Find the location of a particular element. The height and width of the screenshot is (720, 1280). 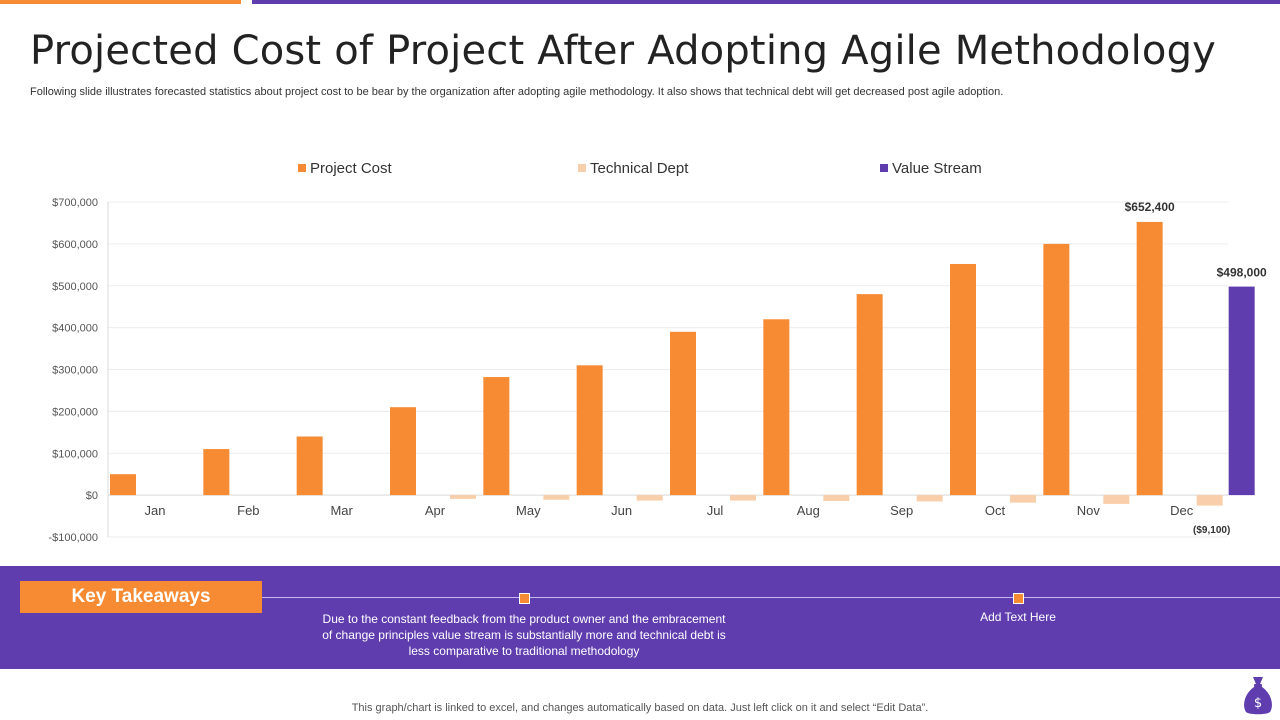

x-tick-label: Mar is located at coordinates (341, 510).